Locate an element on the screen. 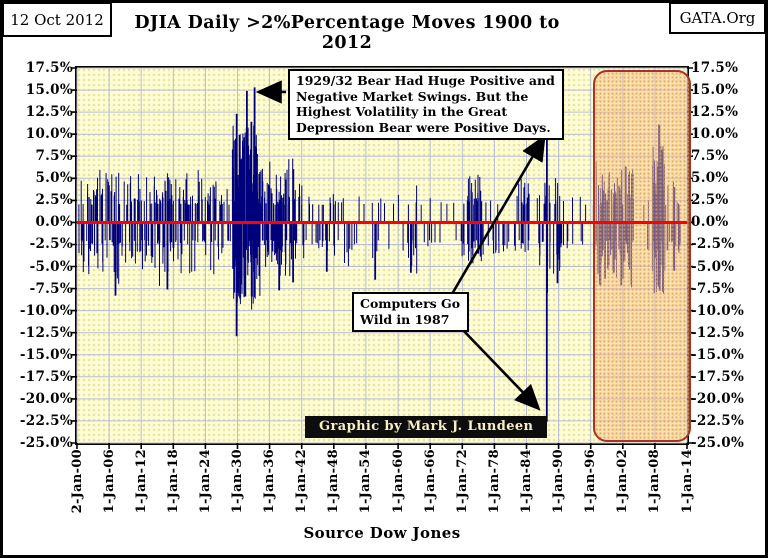 The height and width of the screenshot is (558, 768). y-axis-label-left: -25.0% is located at coordinates (46, 443).